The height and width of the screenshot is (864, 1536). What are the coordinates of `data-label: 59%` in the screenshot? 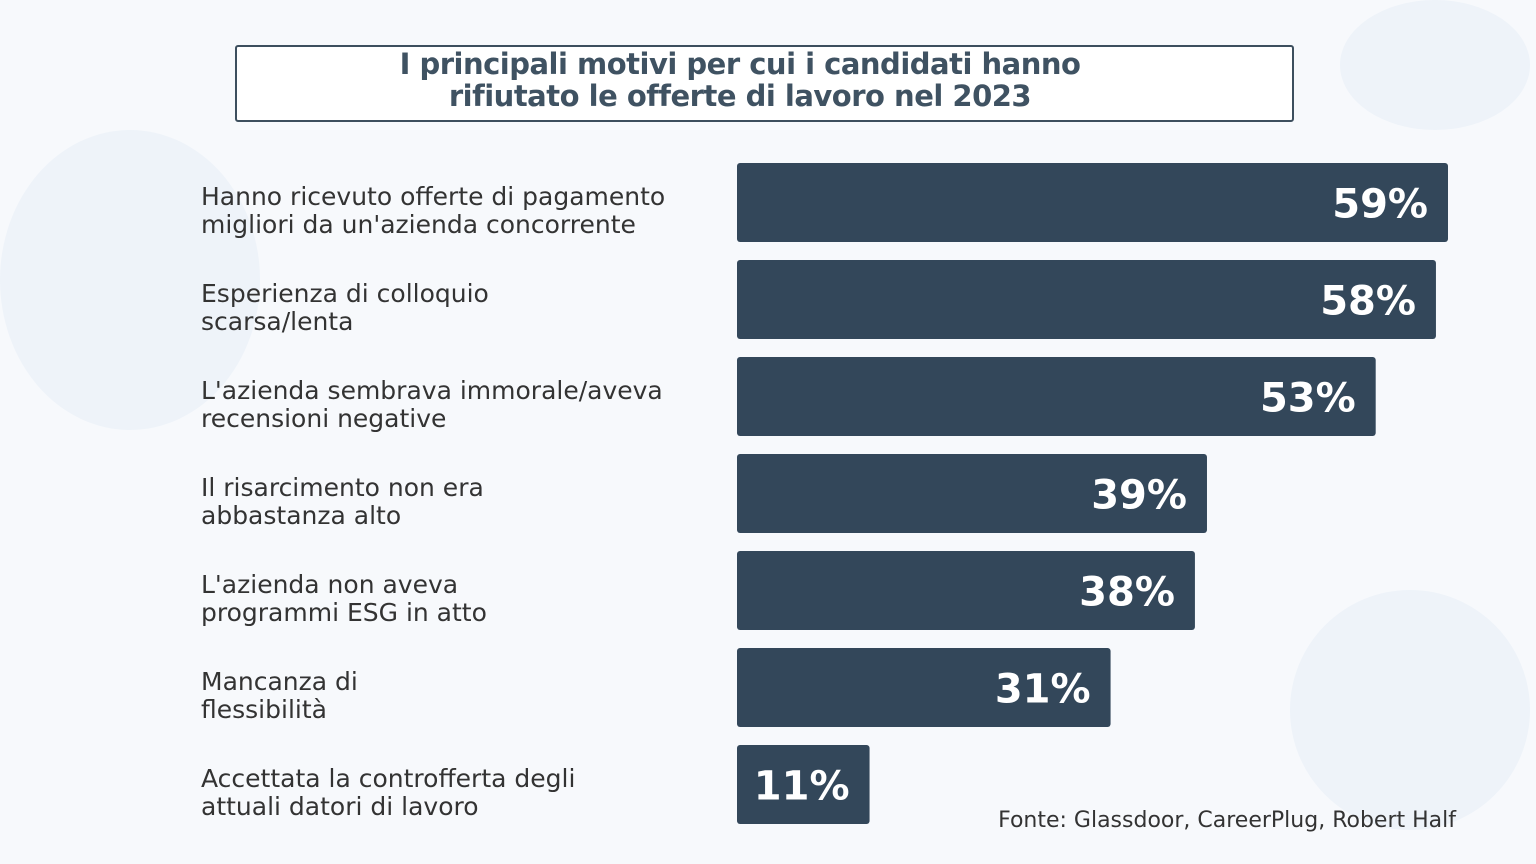 It's located at (1380, 205).